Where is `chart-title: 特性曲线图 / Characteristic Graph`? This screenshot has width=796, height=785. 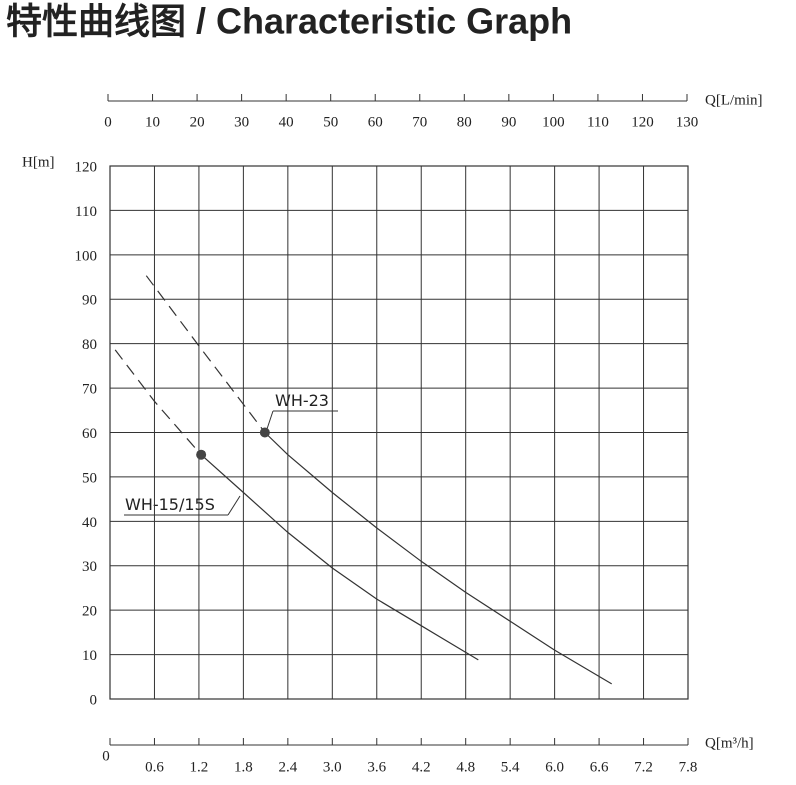
chart-title: 特性曲线图 / Characteristic Graph is located at coordinates (289, 21).